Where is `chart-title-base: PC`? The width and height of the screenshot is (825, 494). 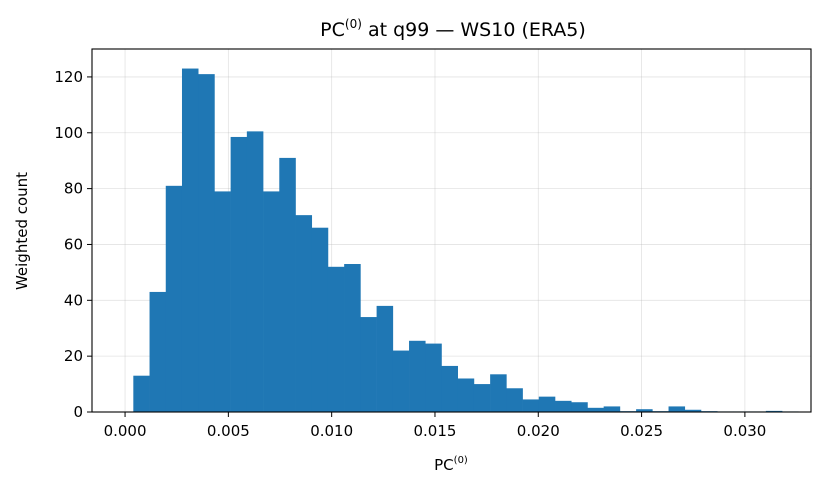 chart-title-base: PC is located at coordinates (332, 30).